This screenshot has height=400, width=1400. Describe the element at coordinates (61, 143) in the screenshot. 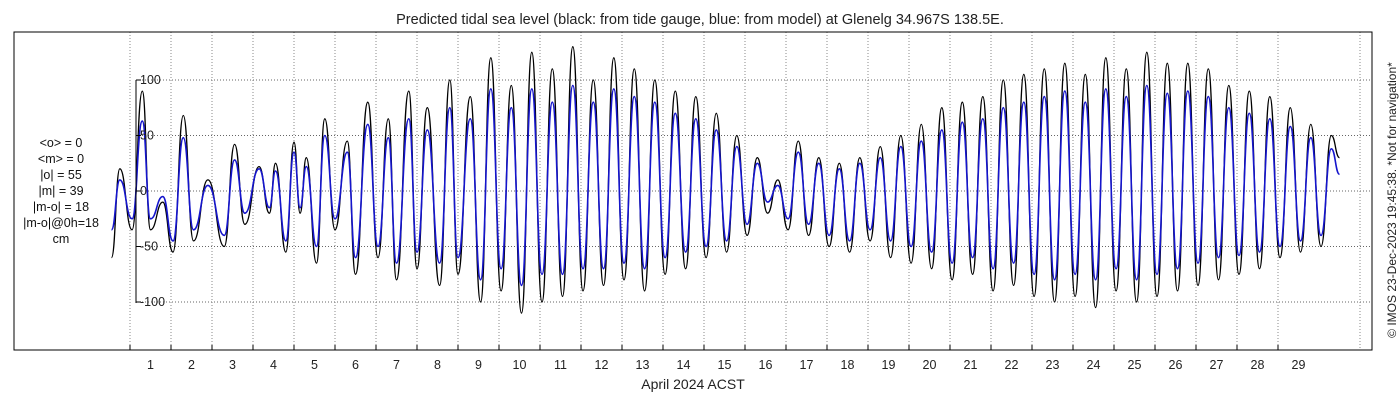

I see `stat-mean-obs: <o> = 0` at that location.